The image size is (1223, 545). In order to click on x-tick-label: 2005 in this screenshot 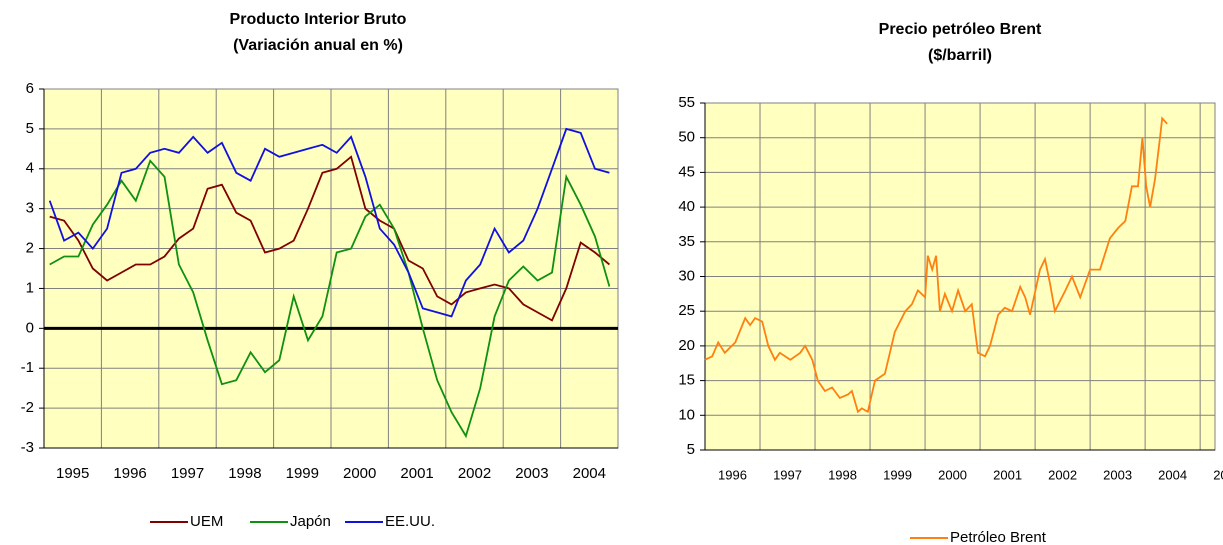, I will do `click(1218, 474)`.